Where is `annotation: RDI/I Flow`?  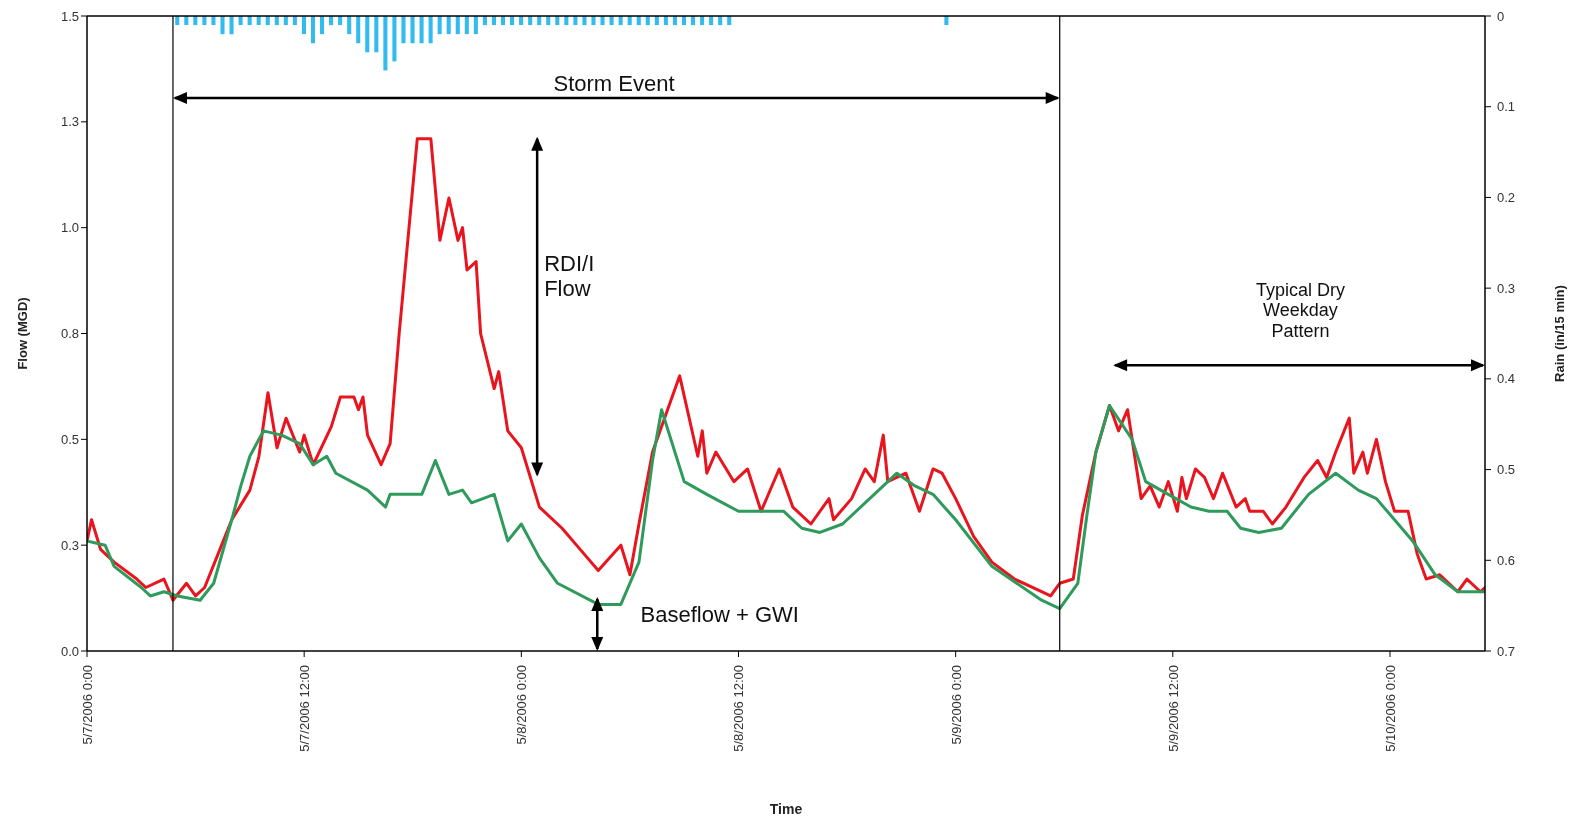
annotation: RDI/I Flow is located at coordinates (570, 276).